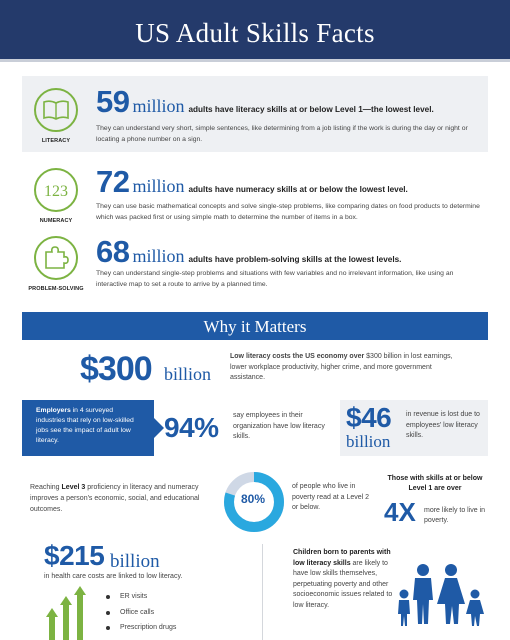 Image resolution: width=510 pixels, height=640 pixels. What do you see at coordinates (297, 356) in the screenshot?
I see `economy-cost-lead: Low literacy costs the US economy over` at bounding box center [297, 356].